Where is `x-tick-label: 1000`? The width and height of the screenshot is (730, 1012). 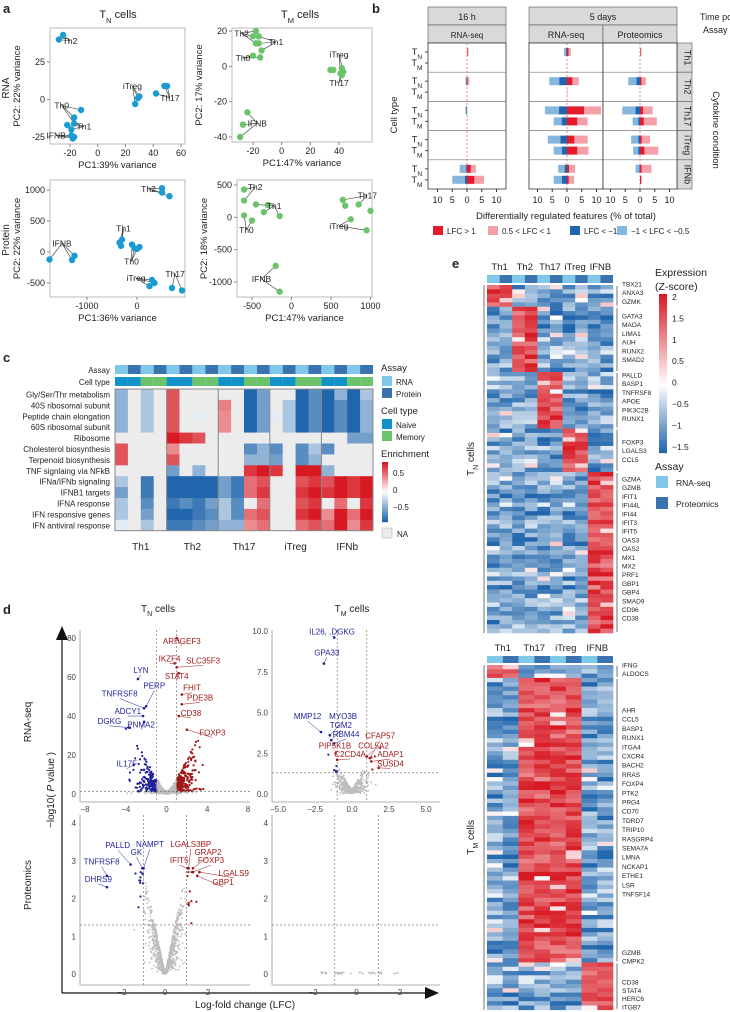 x-tick-label: 1000 is located at coordinates (370, 306).